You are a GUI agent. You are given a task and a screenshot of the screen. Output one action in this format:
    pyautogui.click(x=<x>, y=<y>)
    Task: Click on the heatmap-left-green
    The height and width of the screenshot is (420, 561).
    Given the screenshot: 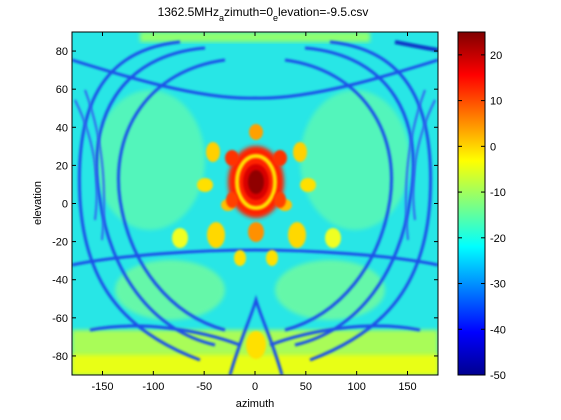 What is the action you would take?
    pyautogui.click(x=150, y=160)
    